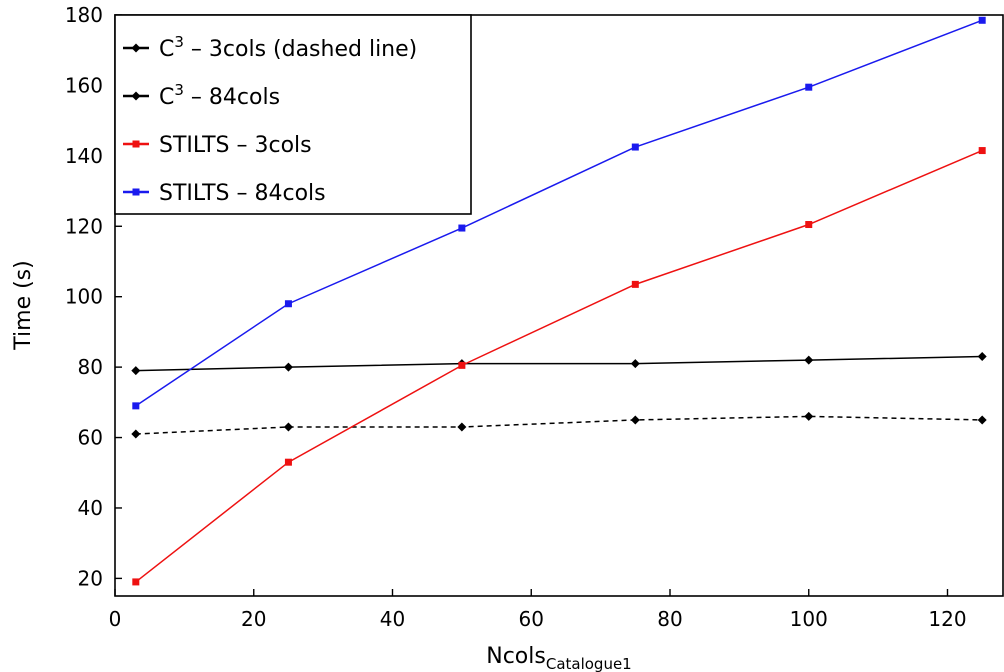  Describe the element at coordinates (947, 619) in the screenshot. I see `x-tick-label: 120` at that location.